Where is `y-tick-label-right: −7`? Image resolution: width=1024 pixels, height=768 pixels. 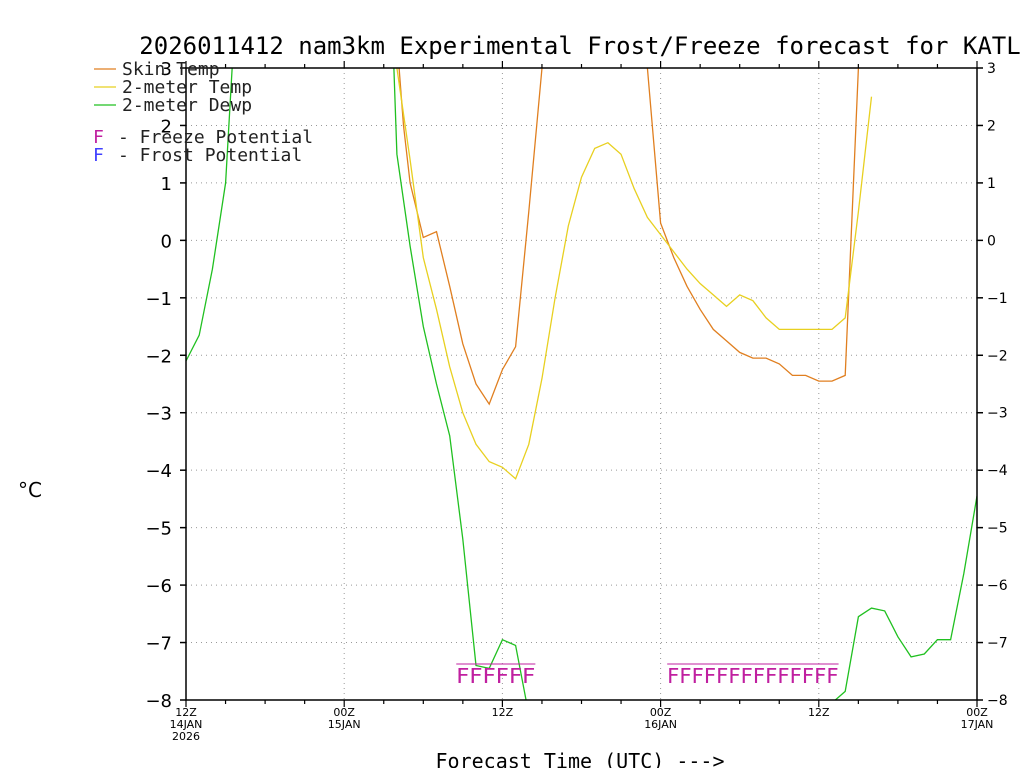
y-tick-label-right: −7 is located at coordinates (997, 644).